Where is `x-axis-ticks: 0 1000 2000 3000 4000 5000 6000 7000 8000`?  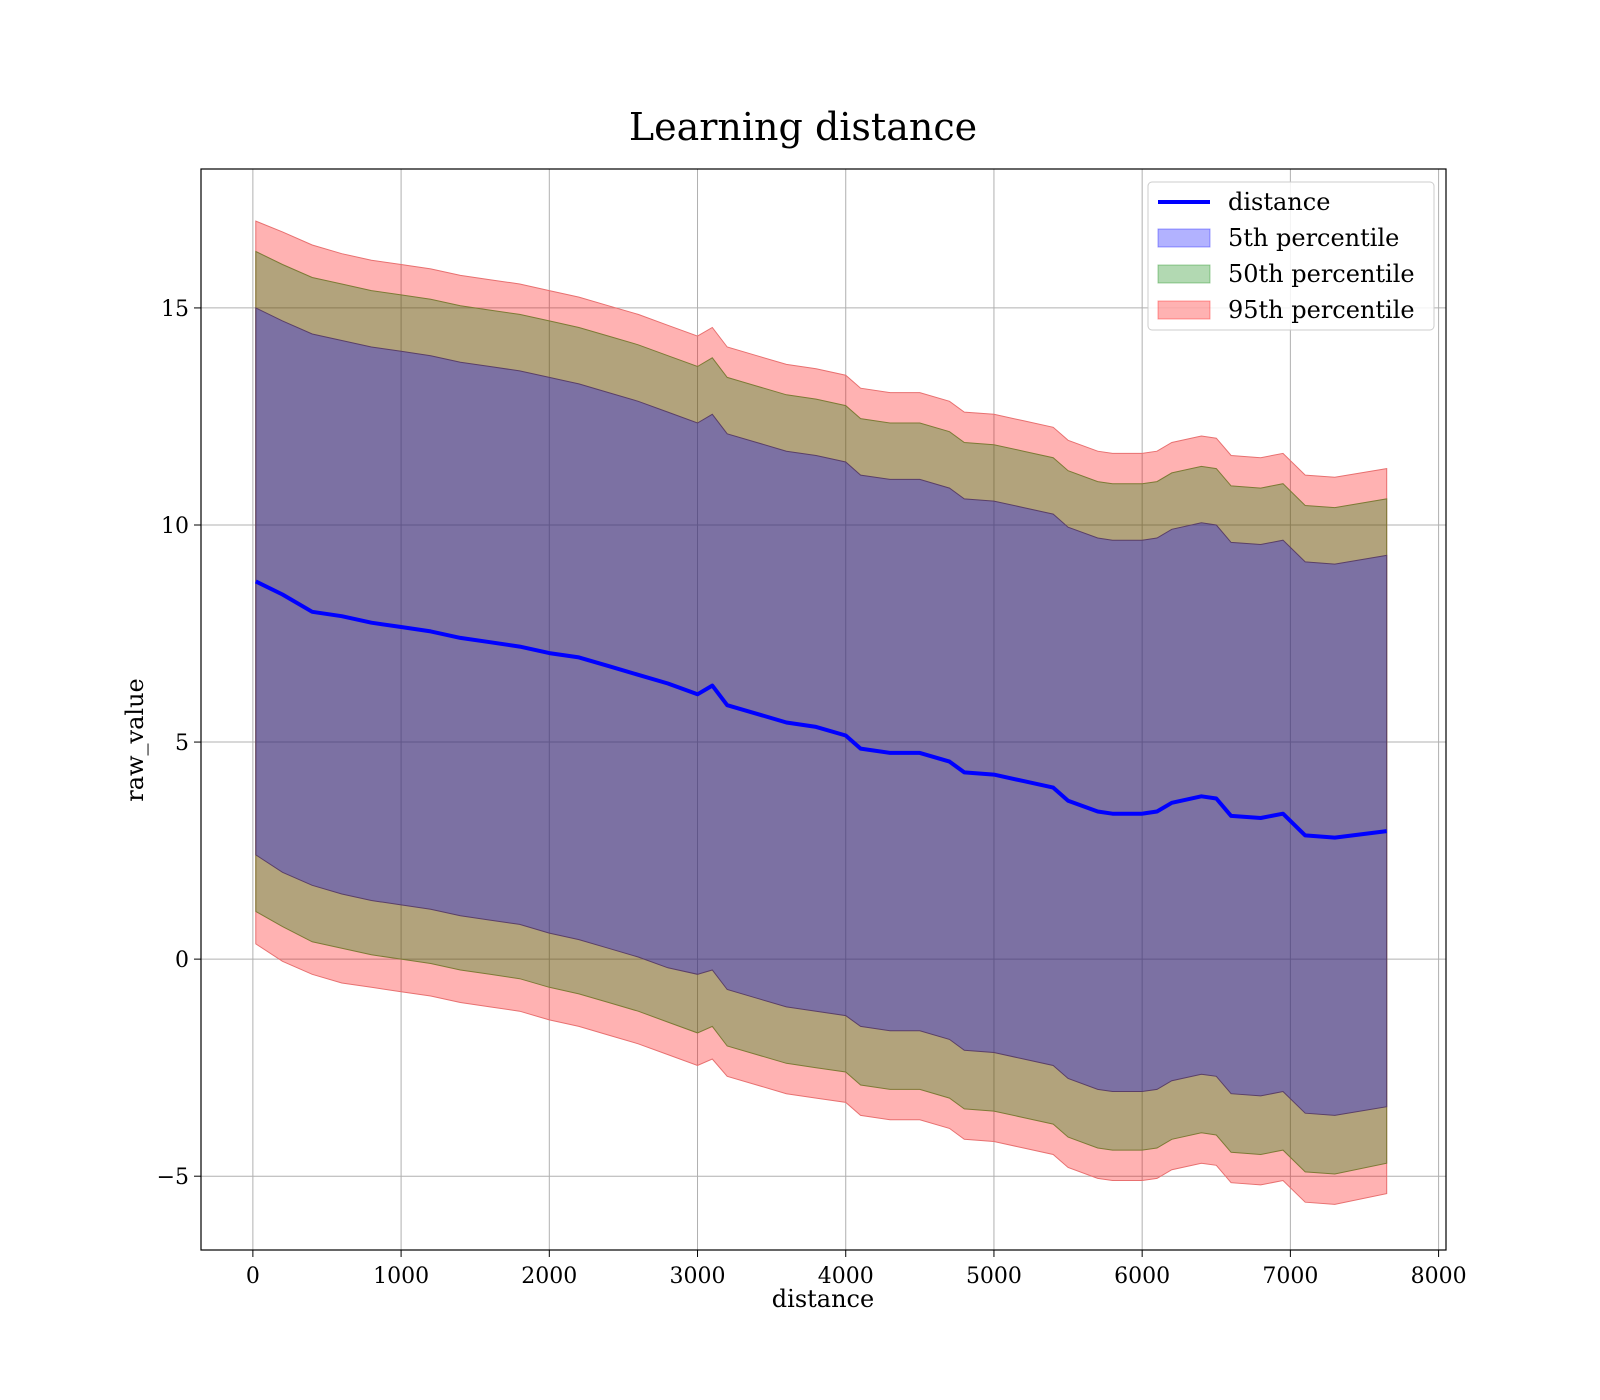 x-axis-ticks: 0 1000 2000 3000 4000 5000 6000 7000 8000 is located at coordinates (856, 1269).